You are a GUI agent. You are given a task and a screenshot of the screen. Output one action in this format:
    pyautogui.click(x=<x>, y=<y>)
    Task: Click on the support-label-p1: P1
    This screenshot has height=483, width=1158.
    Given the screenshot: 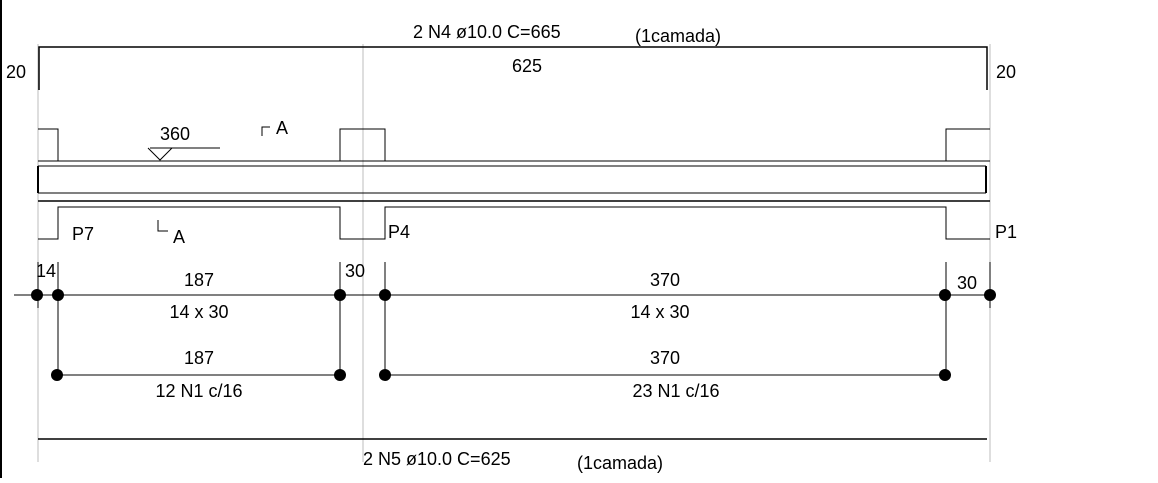 What is the action you would take?
    pyautogui.click(x=1006, y=232)
    